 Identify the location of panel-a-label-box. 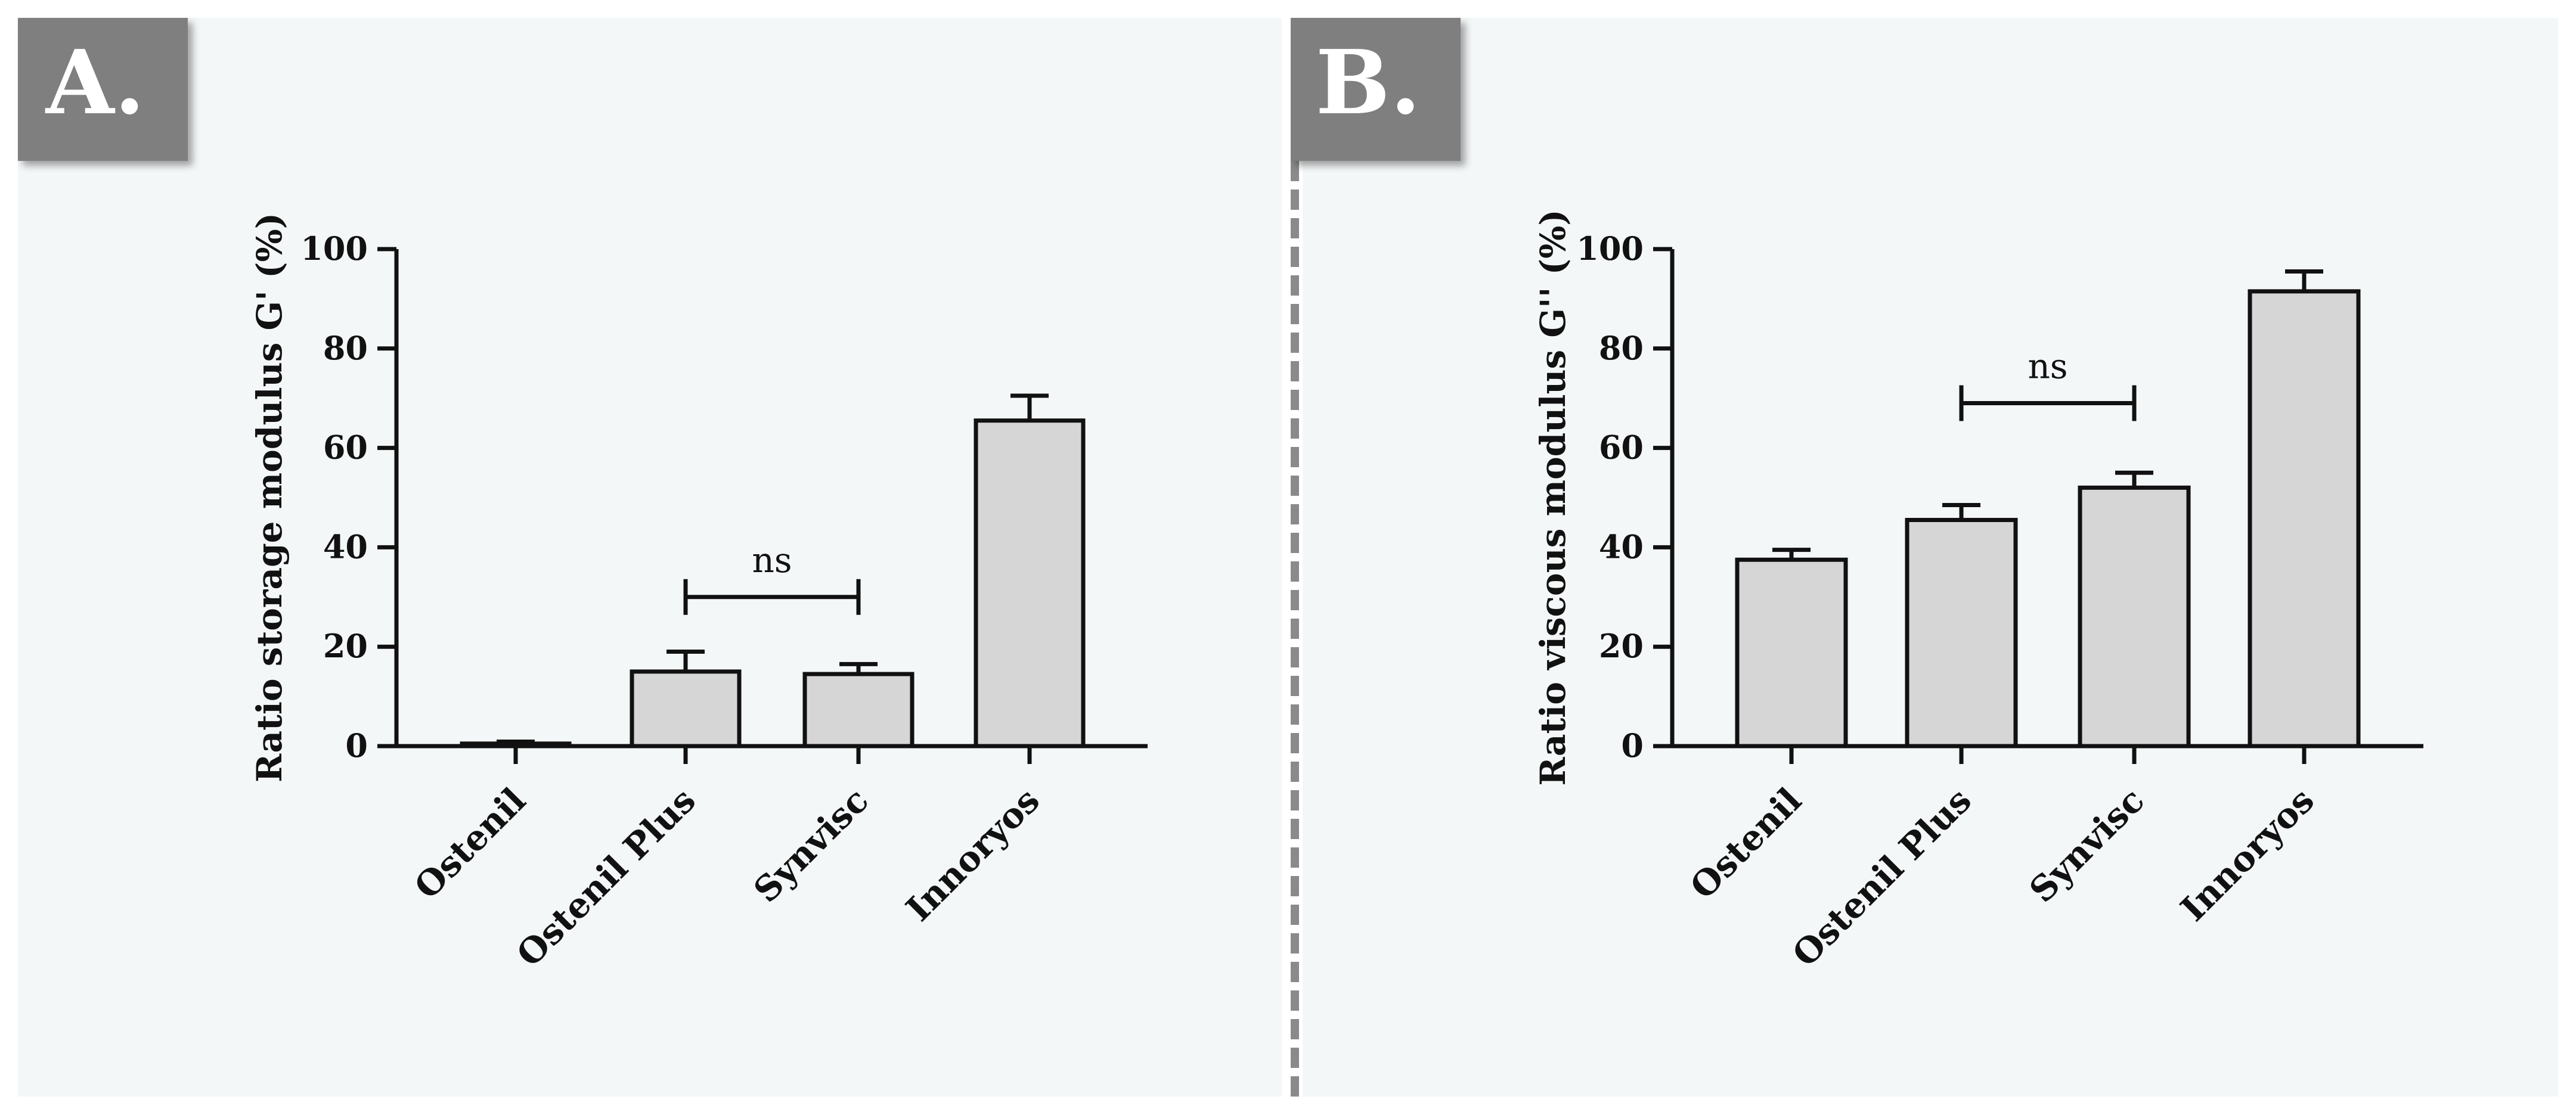
(103, 90).